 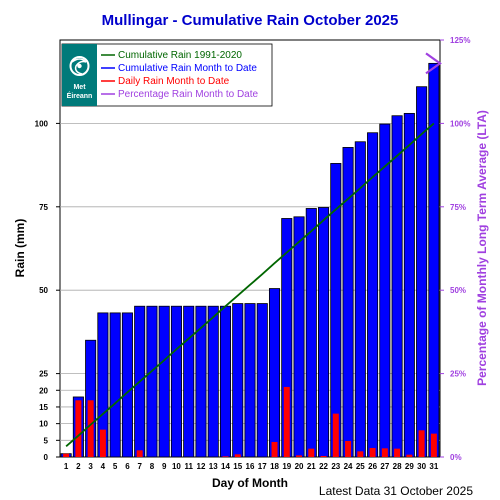 What do you see at coordinates (237, 466) in the screenshot?
I see `x-tick-label: 15` at bounding box center [237, 466].